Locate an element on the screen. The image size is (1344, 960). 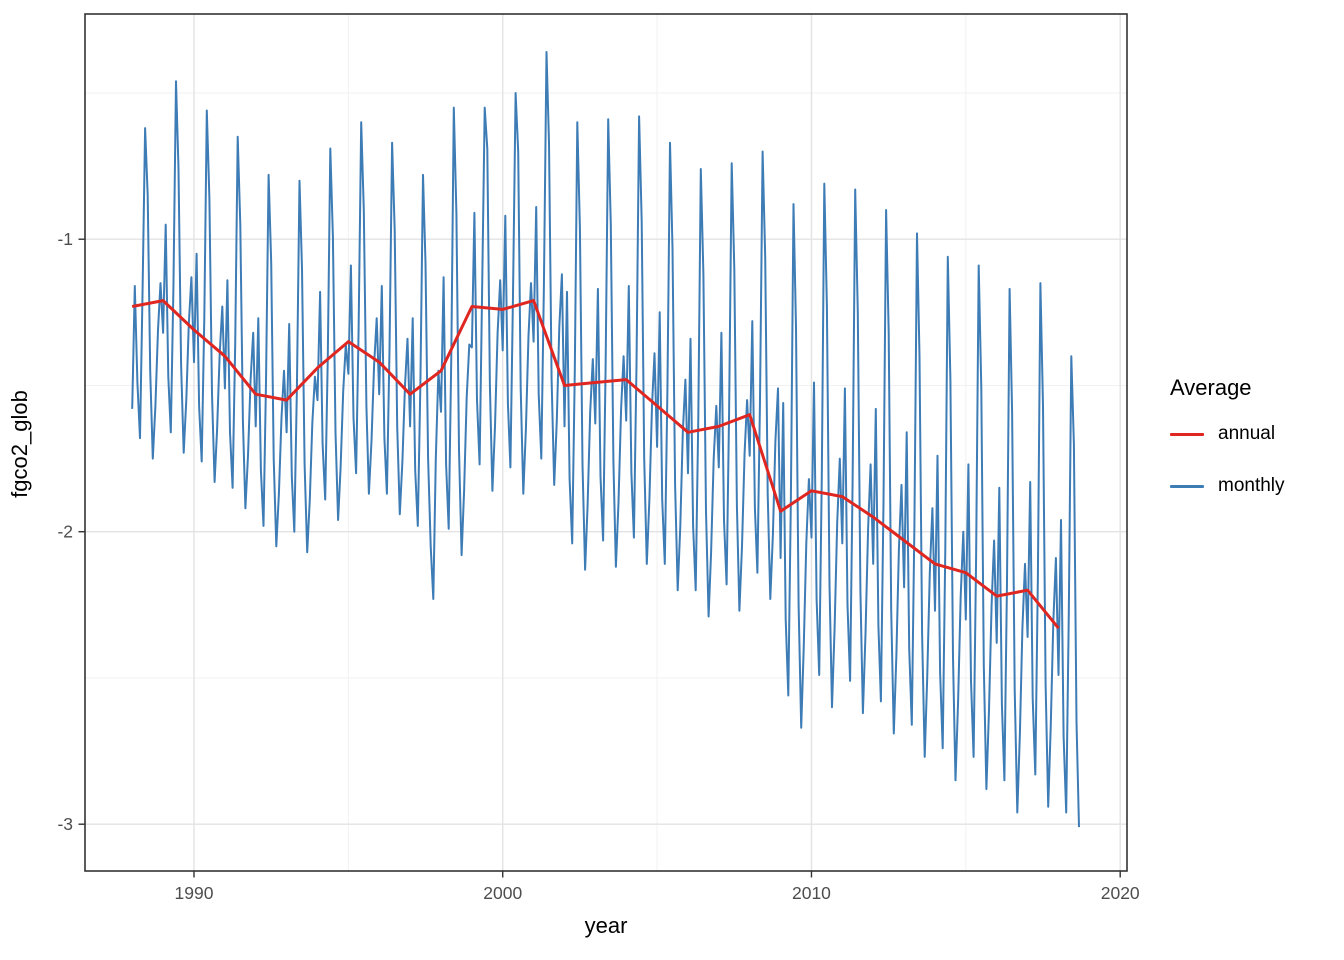
x-axis-tick-label: 2020 is located at coordinates (1120, 893).